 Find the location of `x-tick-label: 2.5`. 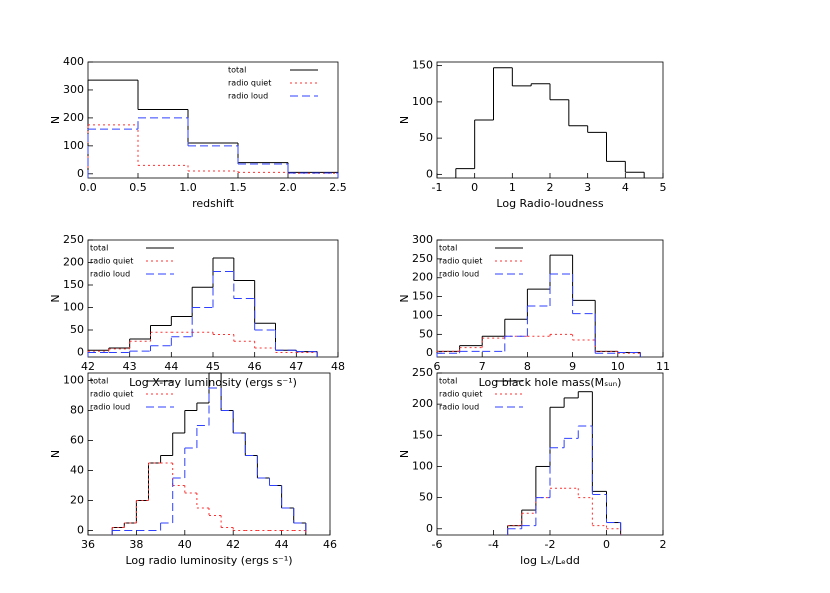

x-tick-label: 2.5 is located at coordinates (338, 187).